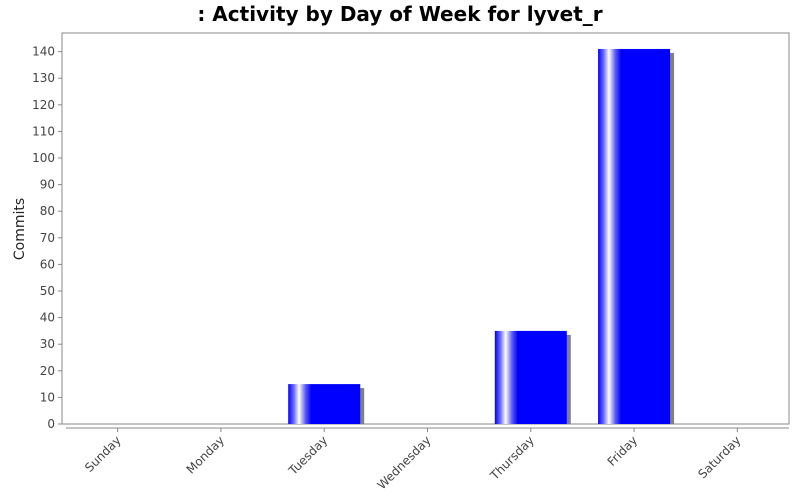 The height and width of the screenshot is (500, 800). I want to click on y-axis-ticks: 0 10 20 30 40 50 60 70 80 90 100 110 120 130 140, so click(47, 238).